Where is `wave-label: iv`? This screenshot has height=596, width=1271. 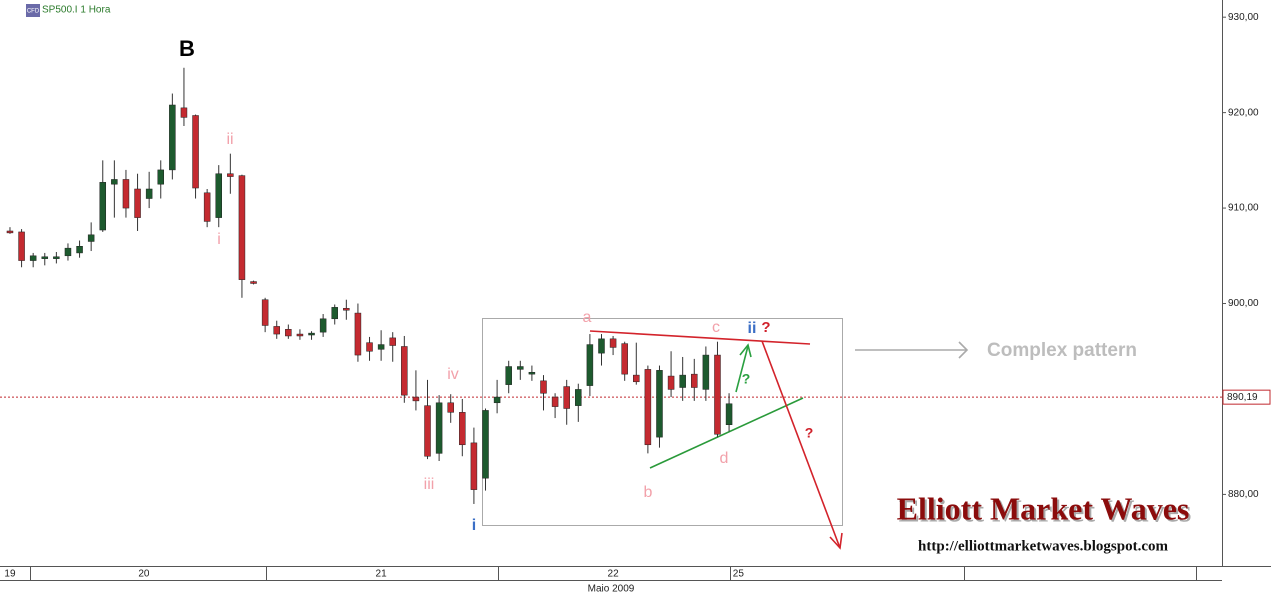 wave-label: iv is located at coordinates (453, 374).